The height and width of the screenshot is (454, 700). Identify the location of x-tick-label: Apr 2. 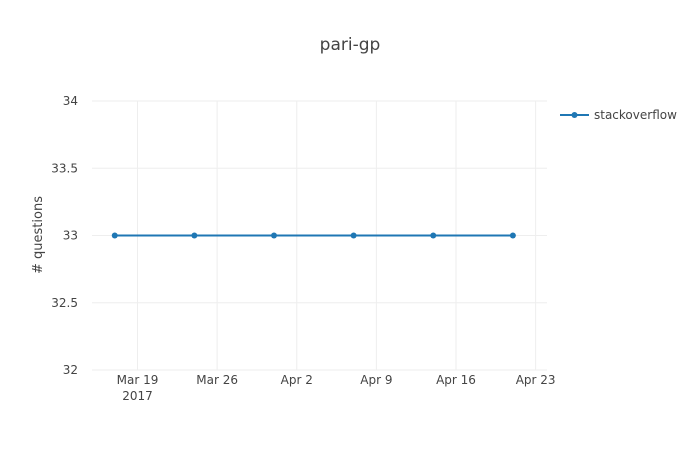
(297, 380).